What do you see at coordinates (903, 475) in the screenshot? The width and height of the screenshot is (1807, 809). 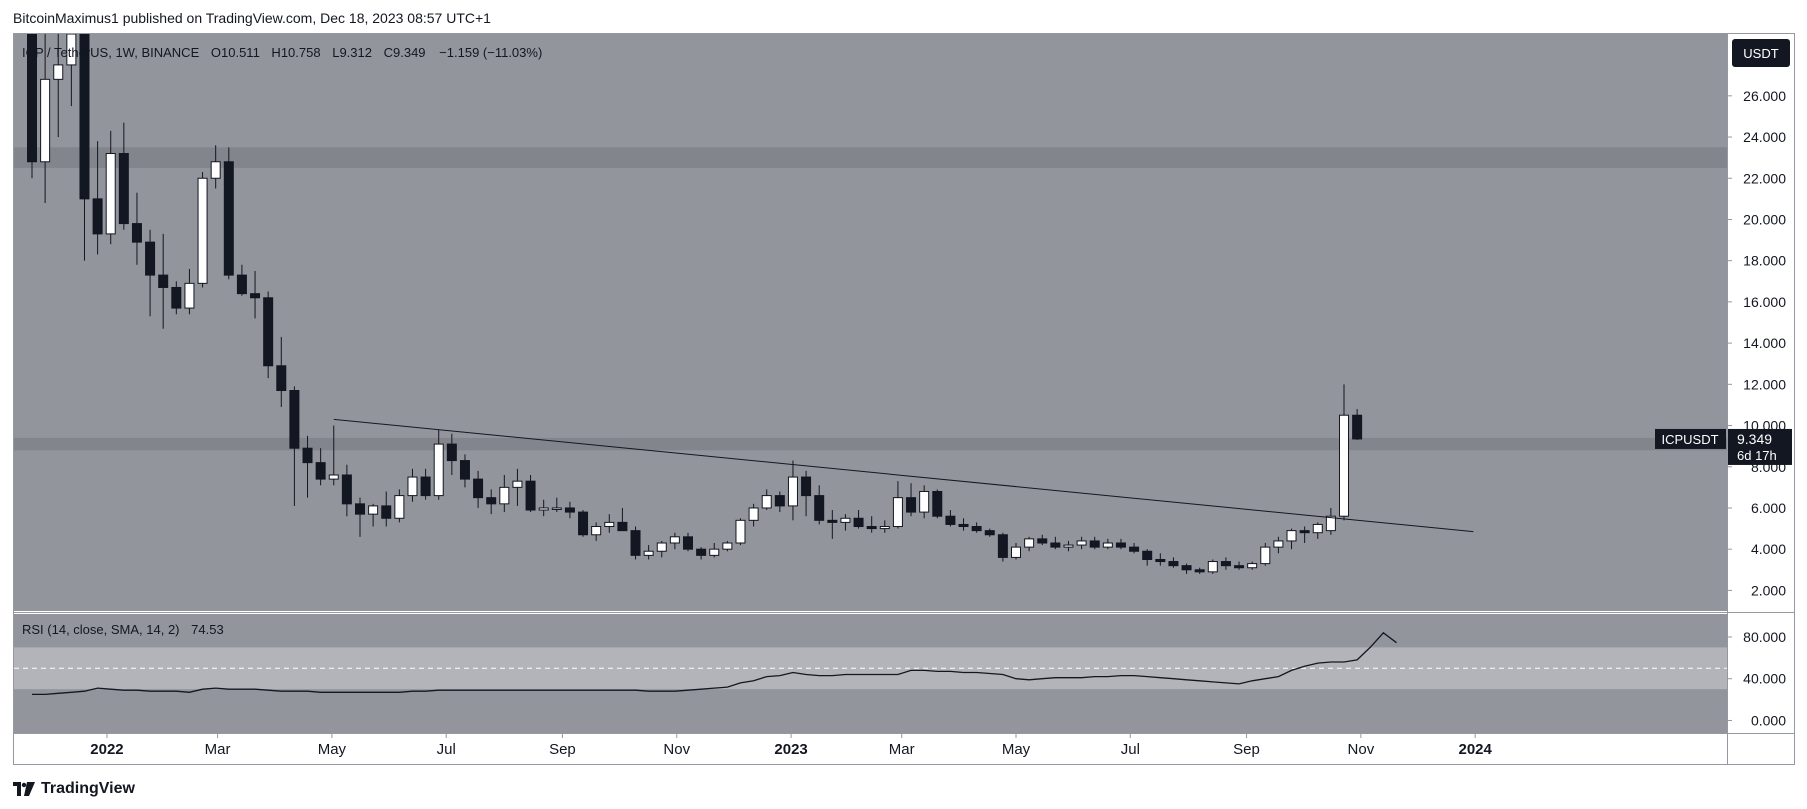 I see `descending-trendline` at bounding box center [903, 475].